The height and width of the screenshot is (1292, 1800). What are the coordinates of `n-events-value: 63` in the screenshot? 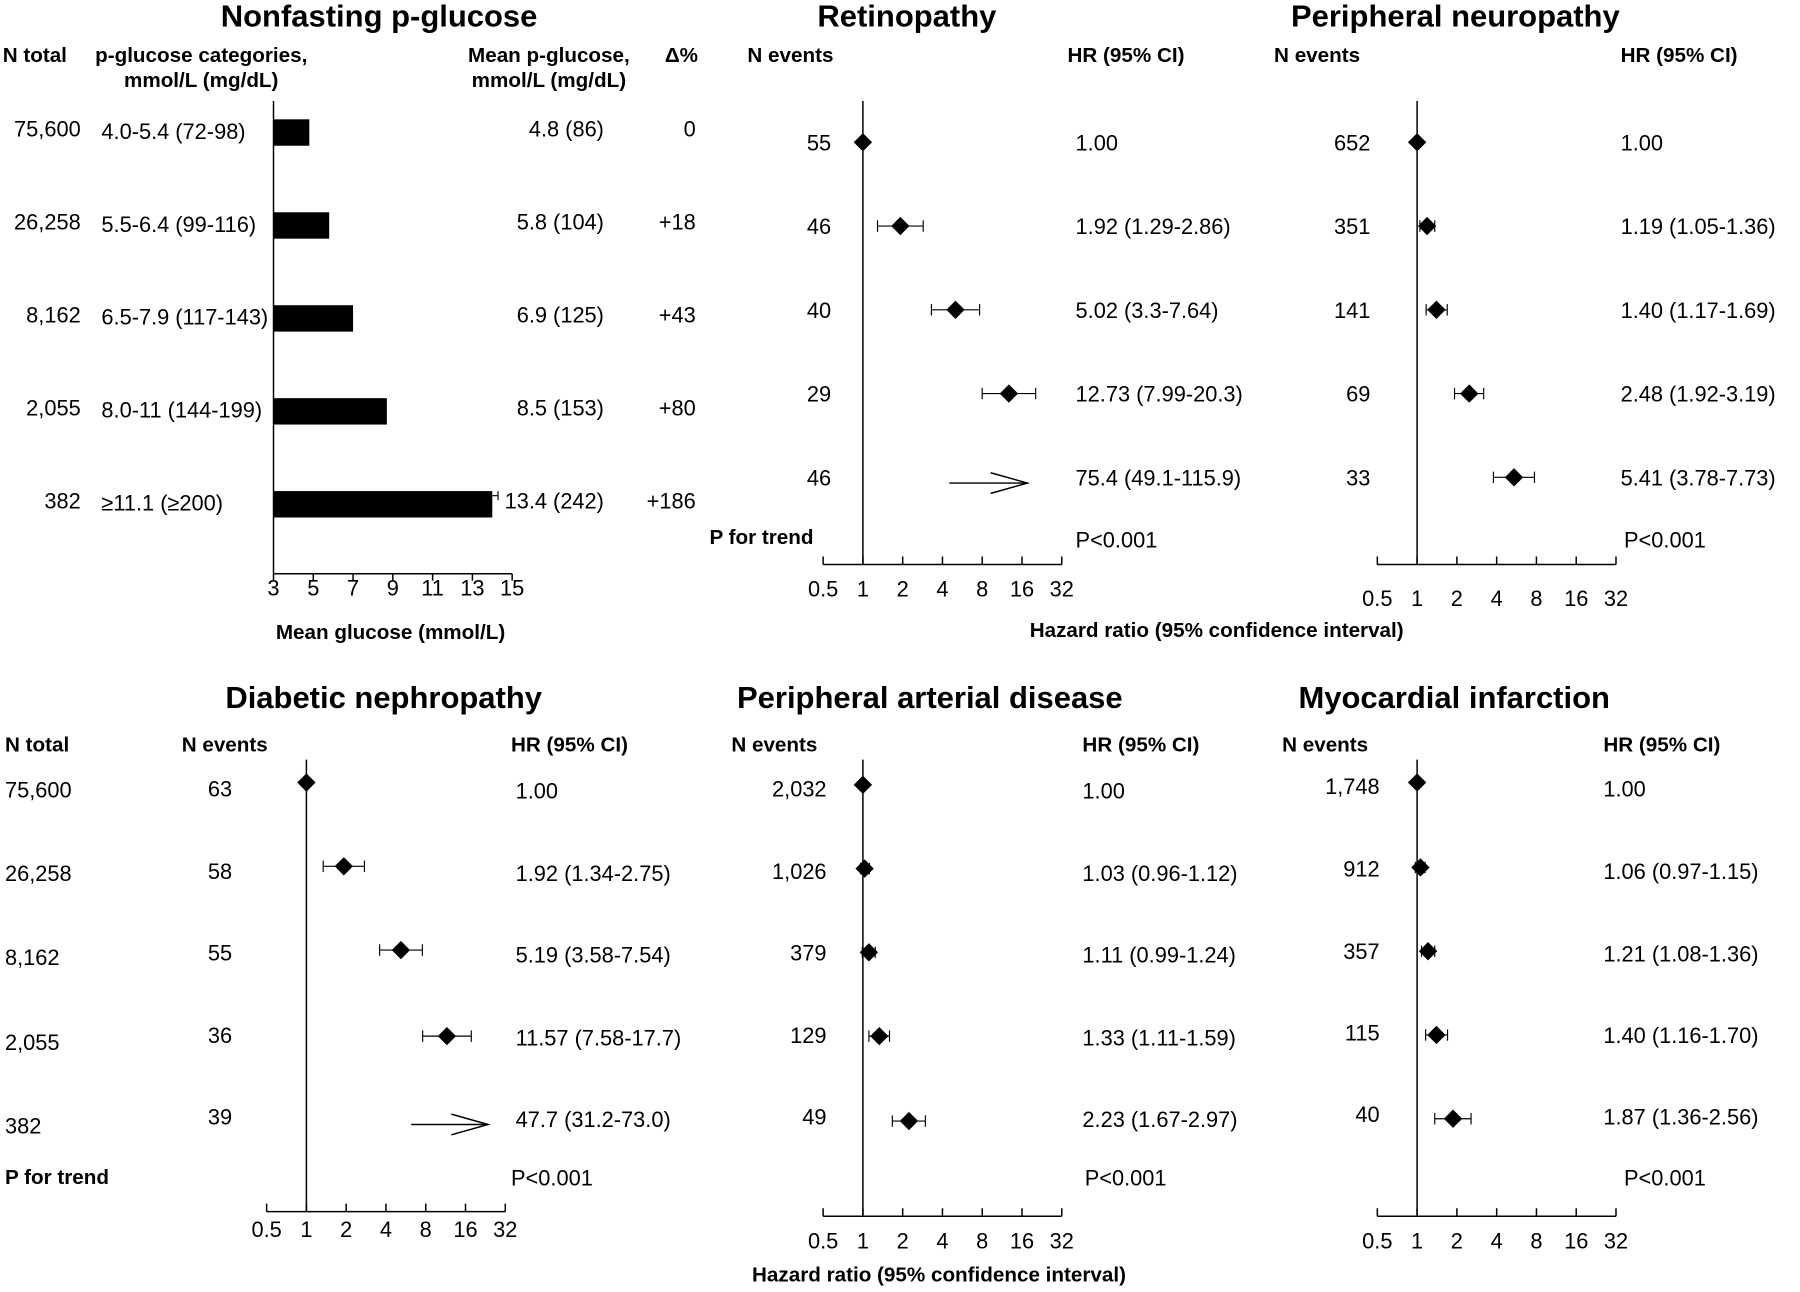 It's located at (220, 788).